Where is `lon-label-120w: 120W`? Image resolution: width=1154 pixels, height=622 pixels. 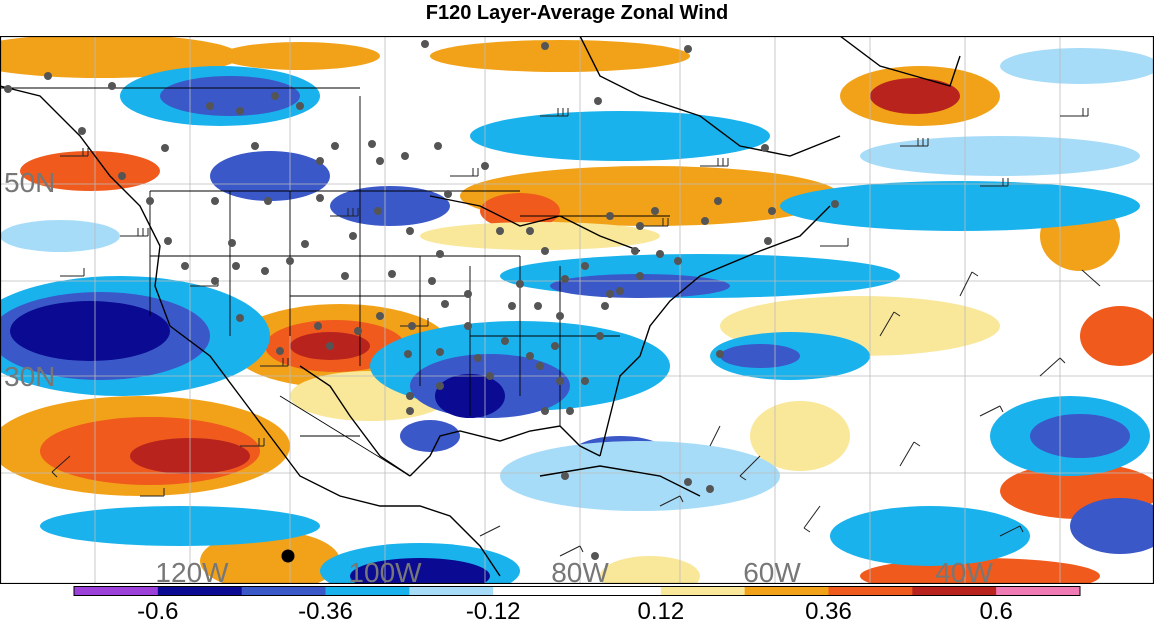
lon-label-120w: 120W is located at coordinates (192, 570).